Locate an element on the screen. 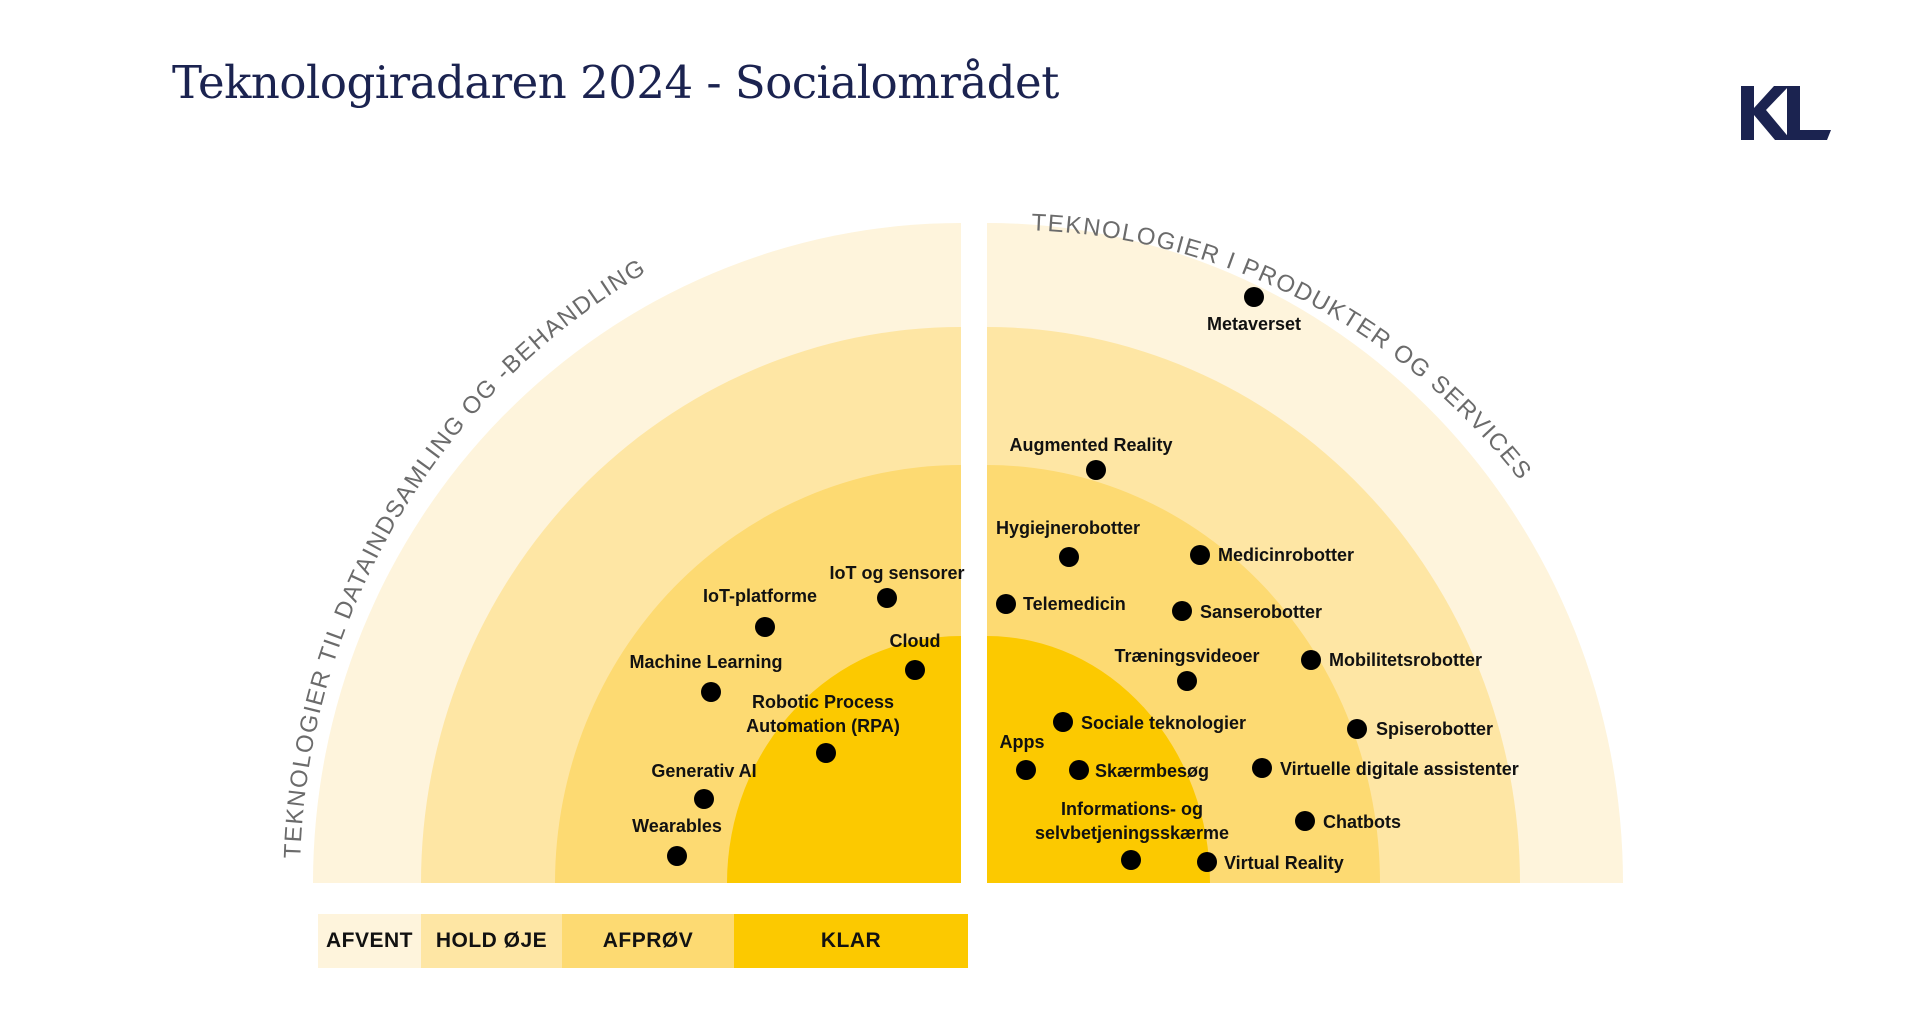 The width and height of the screenshot is (1916, 1028). ring-klar-right is located at coordinates (1098, 759).